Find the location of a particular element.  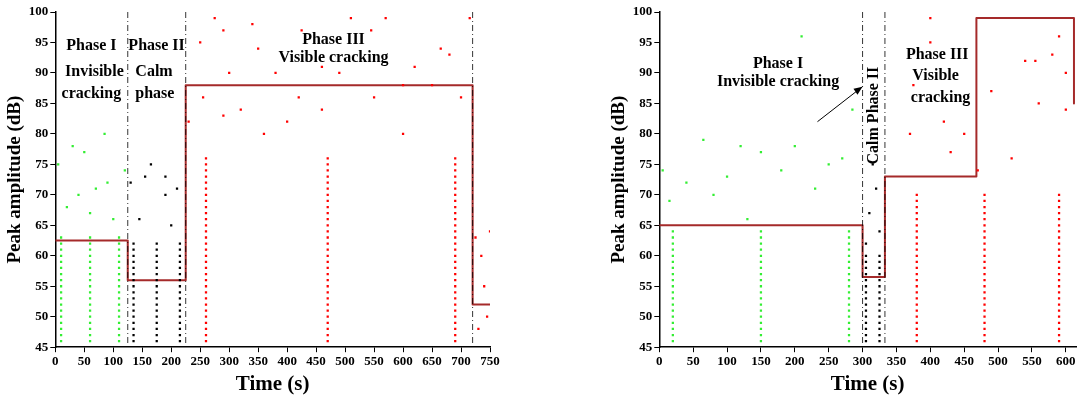

annotation: phase is located at coordinates (155, 93).